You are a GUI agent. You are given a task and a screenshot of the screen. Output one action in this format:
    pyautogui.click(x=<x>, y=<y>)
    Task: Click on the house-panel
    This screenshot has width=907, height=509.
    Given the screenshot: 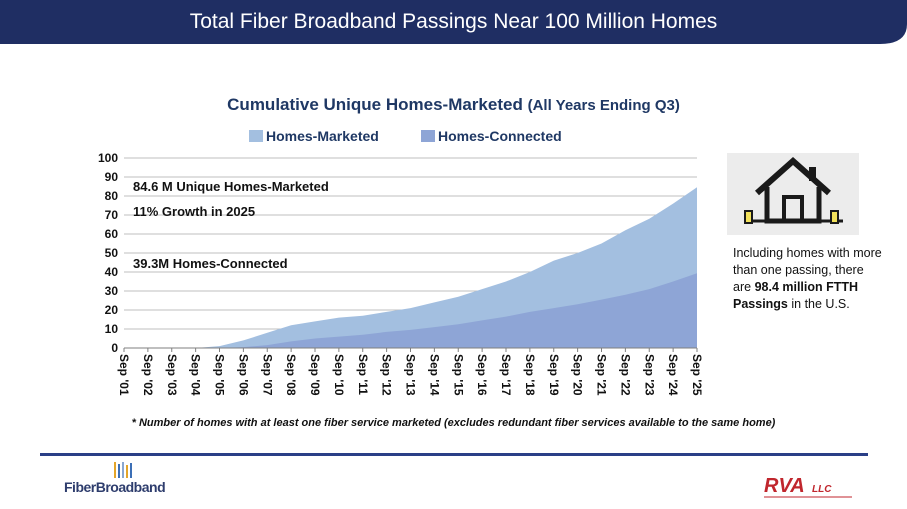 What is the action you would take?
    pyautogui.click(x=793, y=194)
    